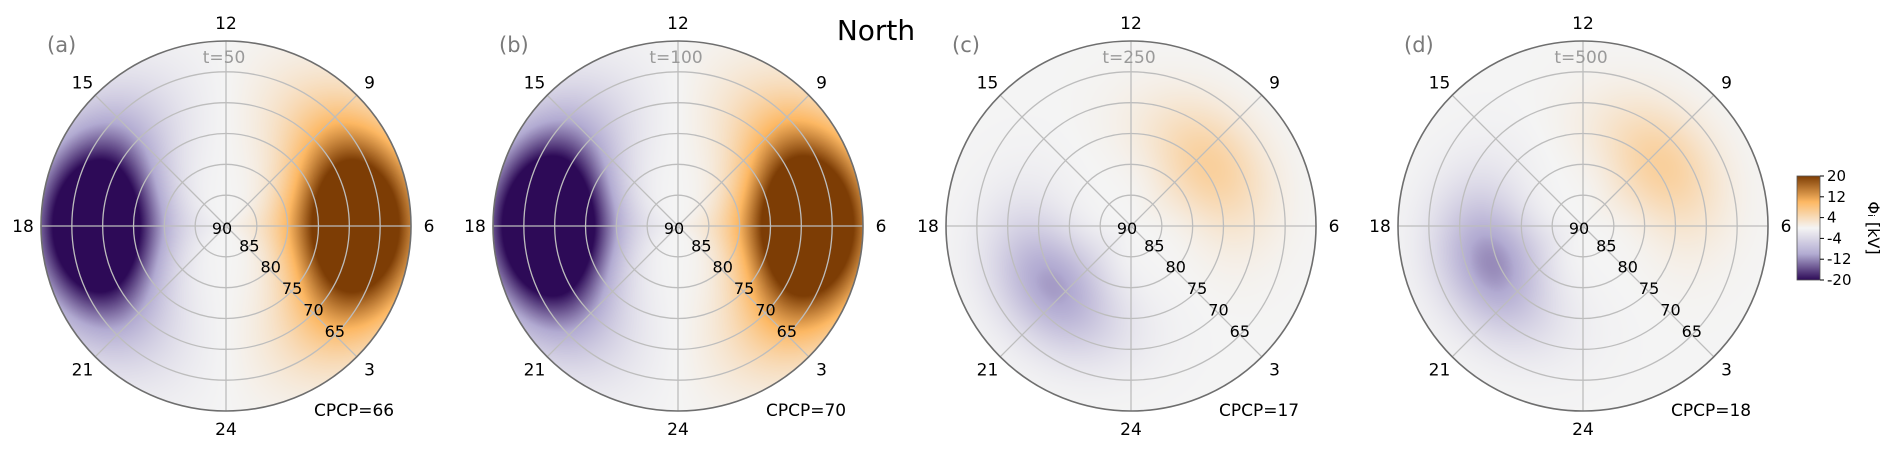 This screenshot has width=1892, height=452. What do you see at coordinates (1839, 228) in the screenshot?
I see `colorbar: 20 12 4 -4 -12 -20 Φᵢ [kV]` at bounding box center [1839, 228].